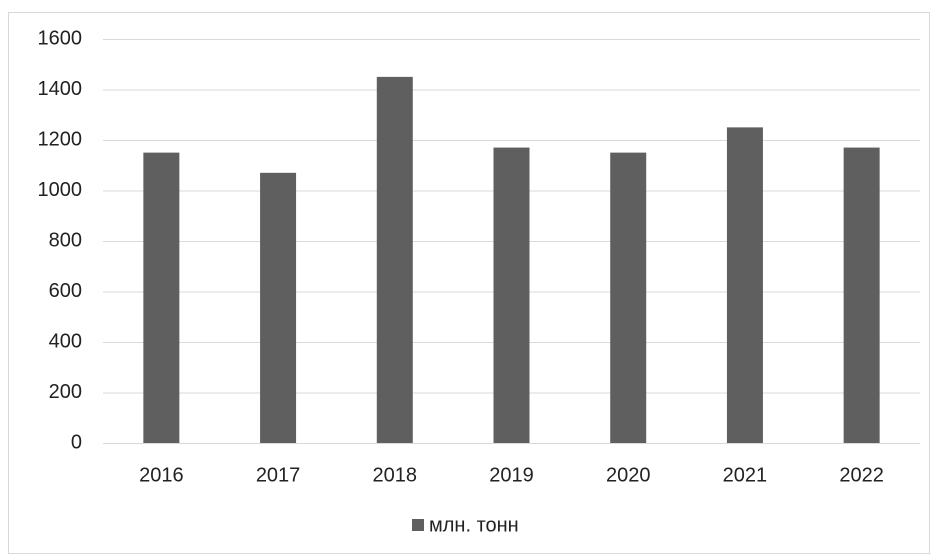 This screenshot has height=554, width=931. What do you see at coordinates (65, 392) in the screenshot?
I see `y-tick-label: 200` at bounding box center [65, 392].